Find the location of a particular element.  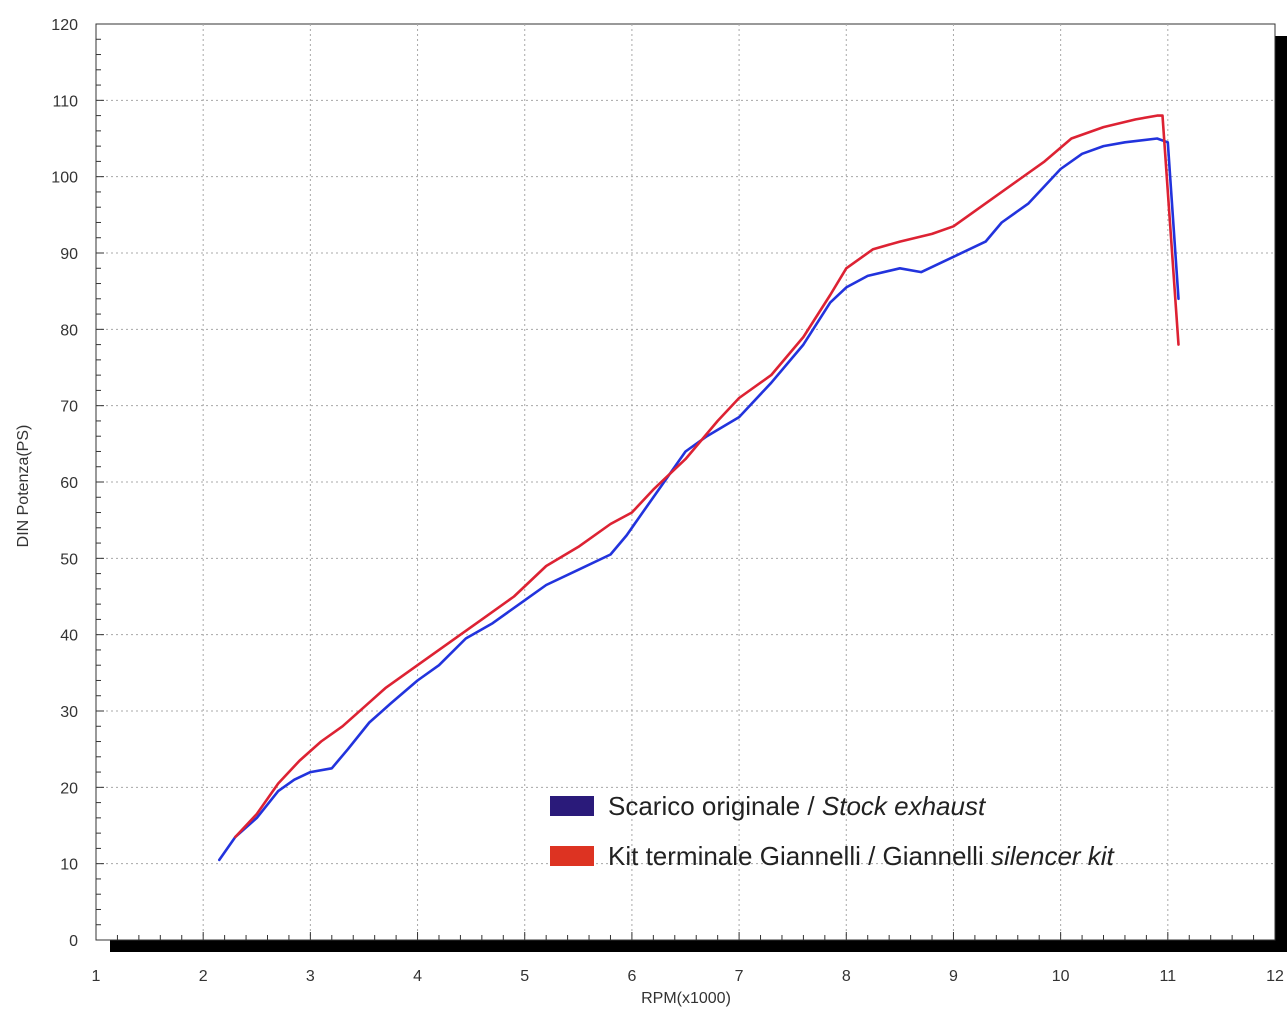

x-tick-label: 10 is located at coordinates (1061, 976).